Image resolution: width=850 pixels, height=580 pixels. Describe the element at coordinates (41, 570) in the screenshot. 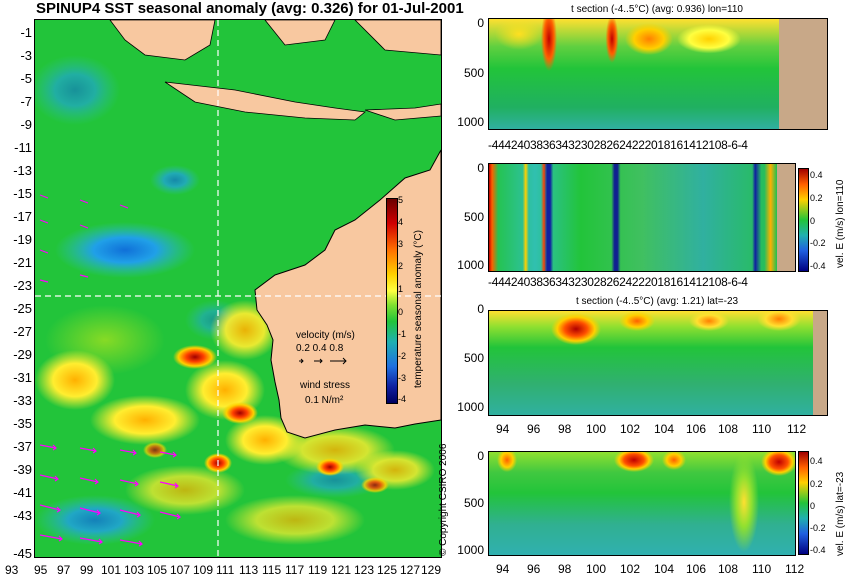

I see `lon-tick: 95` at that location.